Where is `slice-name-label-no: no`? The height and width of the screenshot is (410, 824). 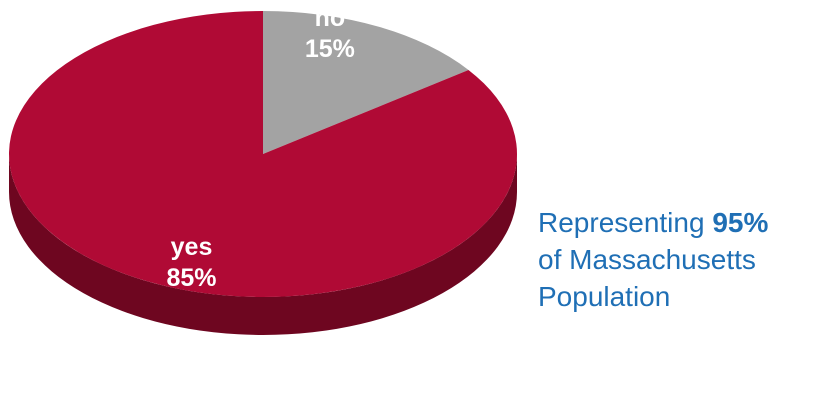 slice-name-label-no: no is located at coordinates (330, 18).